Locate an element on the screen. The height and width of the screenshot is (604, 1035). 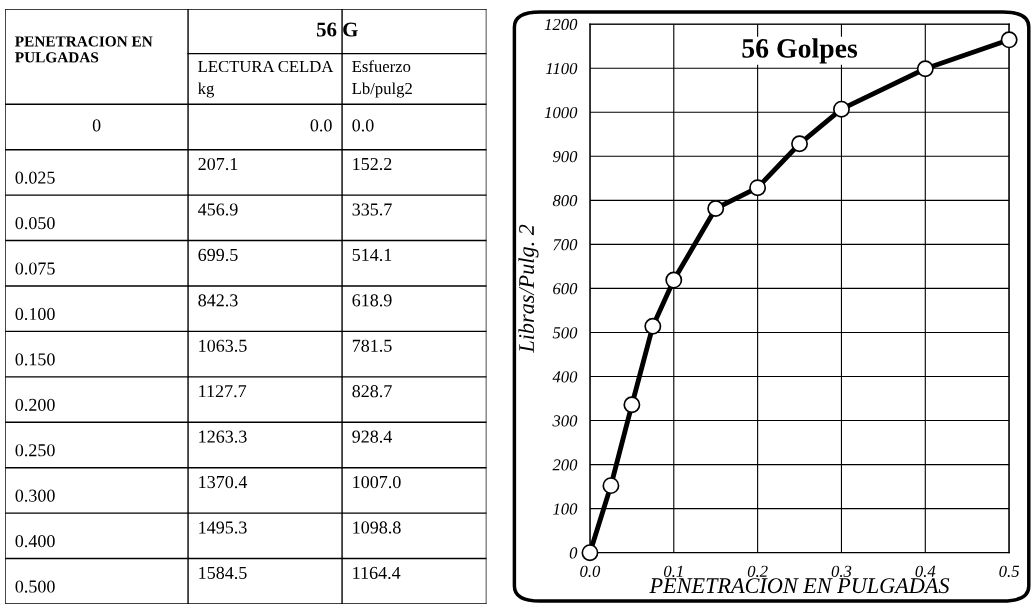
x-tick-label: 0.1 is located at coordinates (673, 571).